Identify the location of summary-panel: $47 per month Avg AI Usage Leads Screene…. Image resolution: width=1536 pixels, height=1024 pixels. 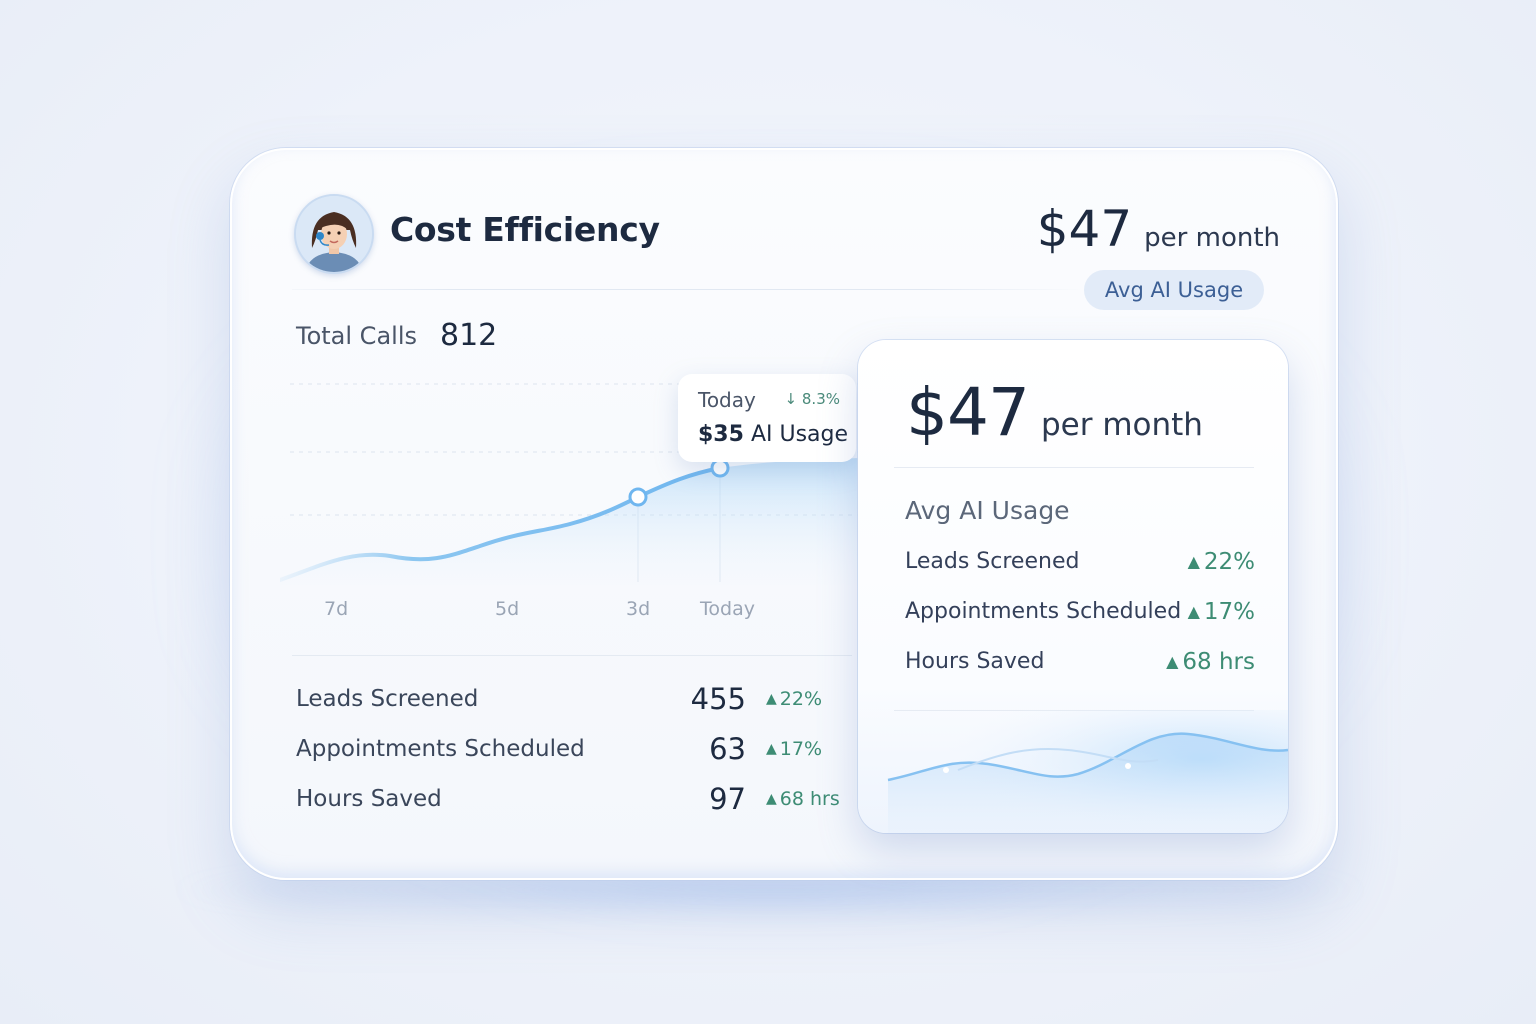
(1073, 586).